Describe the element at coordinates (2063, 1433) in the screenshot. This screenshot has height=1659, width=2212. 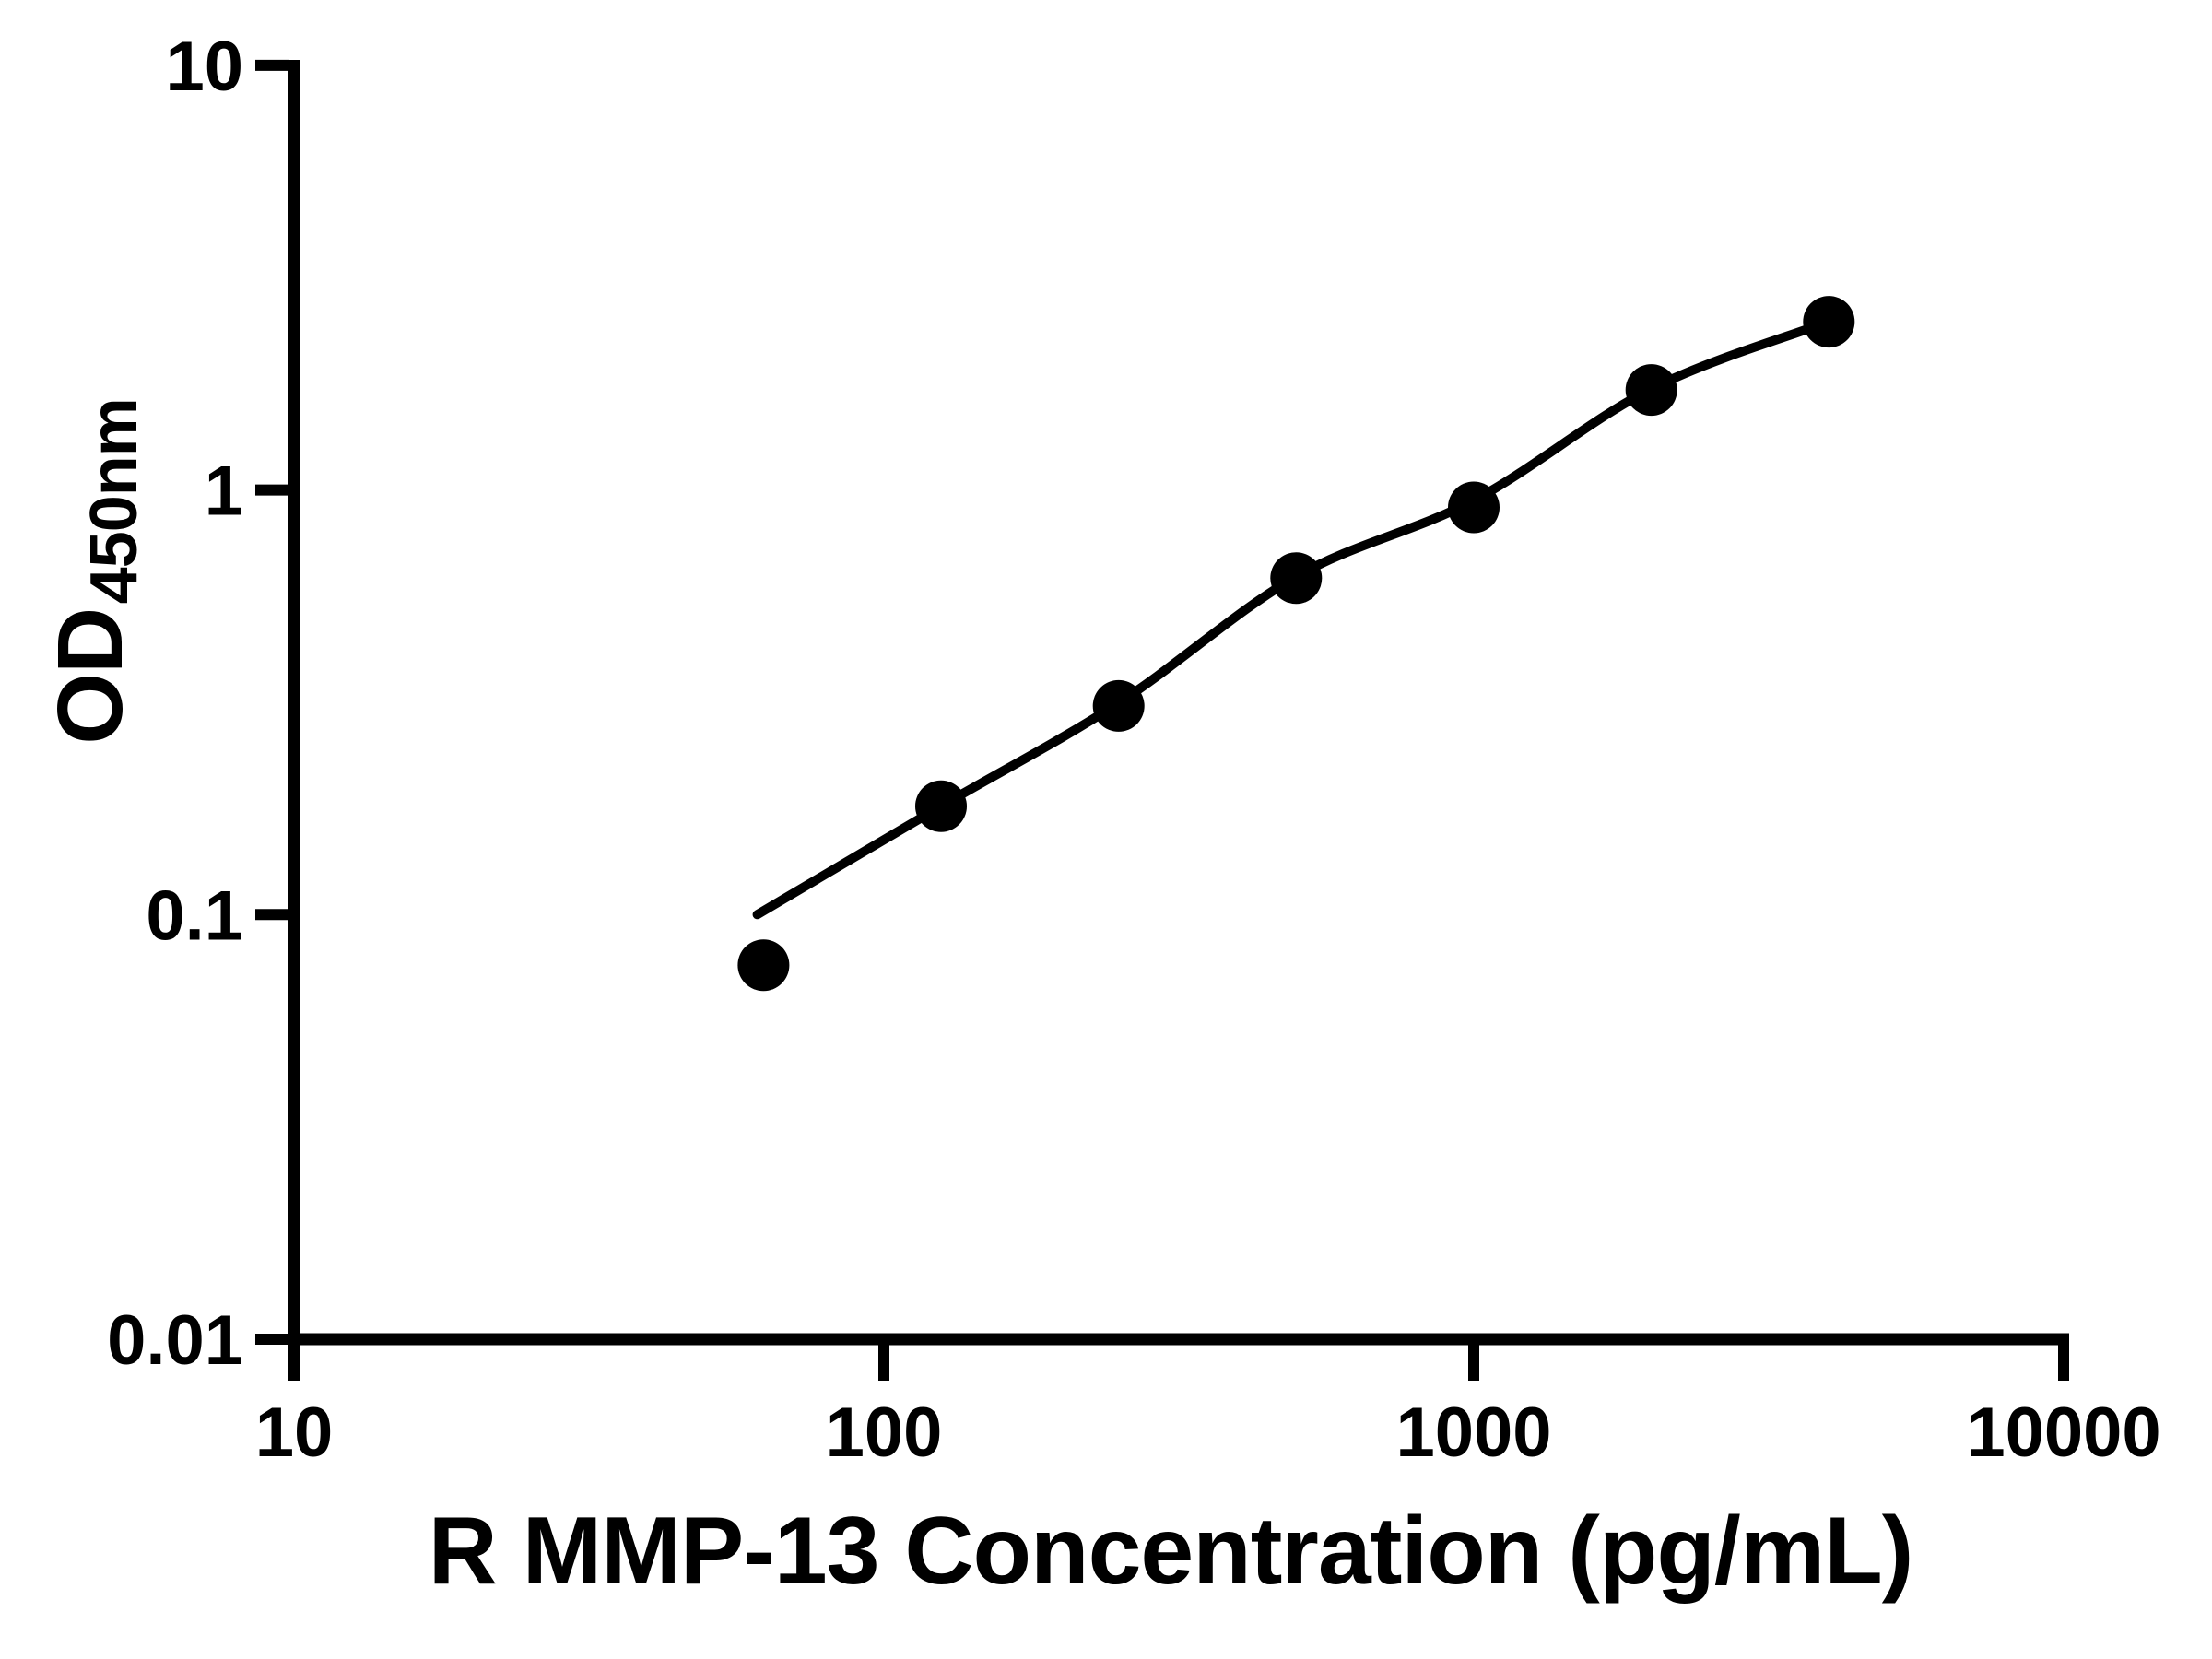
I see `x-tick-label: 10000` at that location.